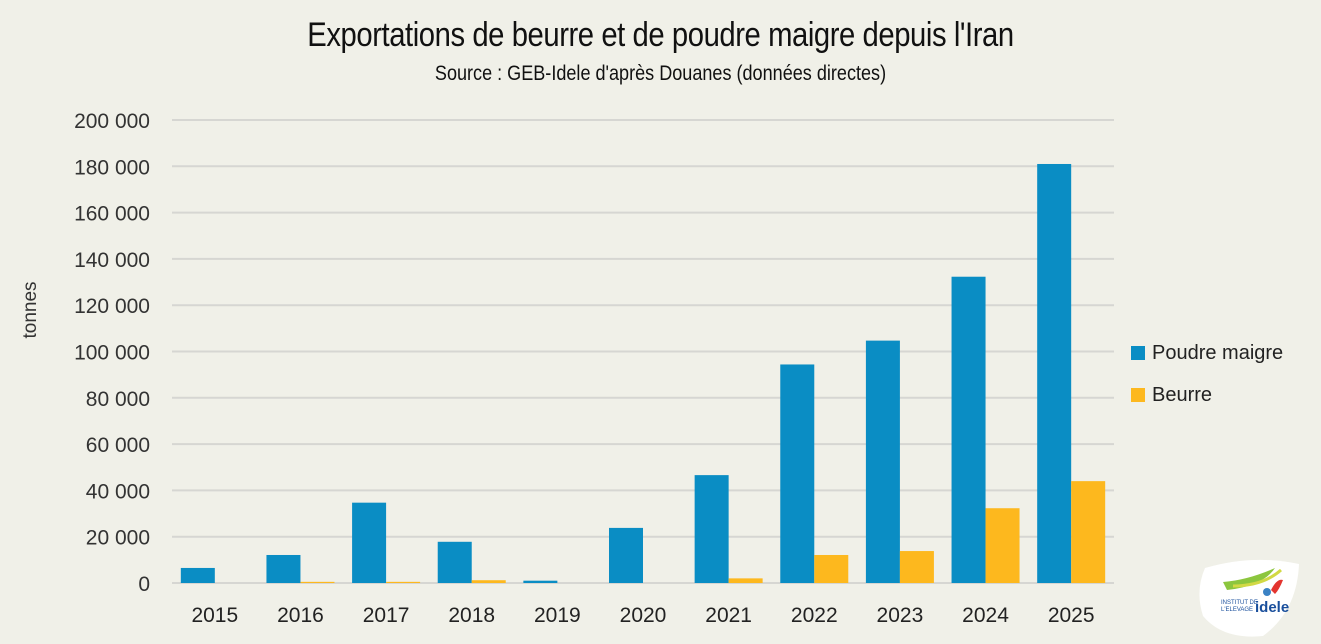  What do you see at coordinates (214, 615) in the screenshot?
I see `x-tick-label: 2015` at bounding box center [214, 615].